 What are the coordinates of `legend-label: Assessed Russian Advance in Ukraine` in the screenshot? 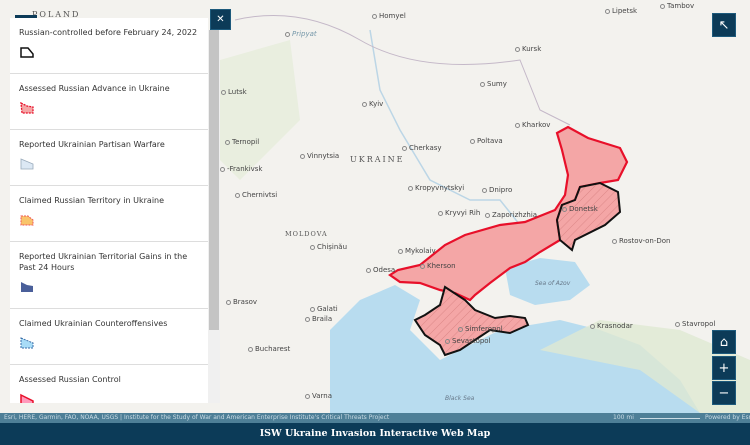 It's located at (94, 88).